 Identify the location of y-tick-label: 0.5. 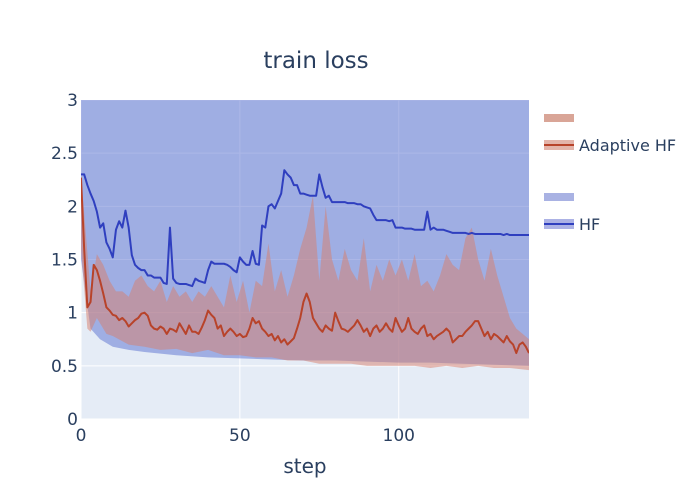
(64, 367).